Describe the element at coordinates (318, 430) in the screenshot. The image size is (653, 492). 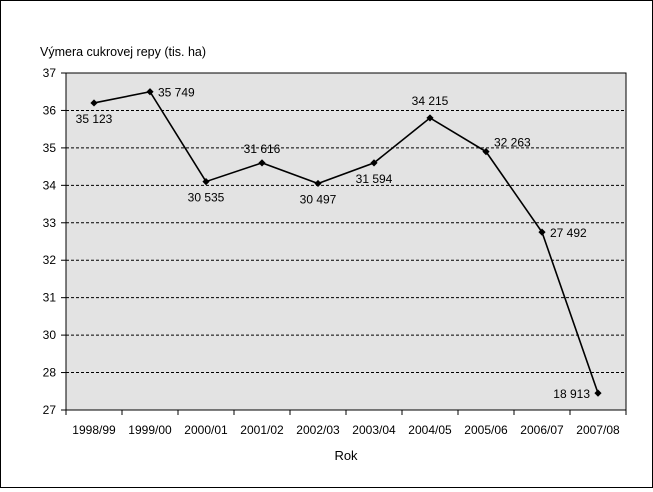
I see `x-tick-label: 2002/03` at that location.